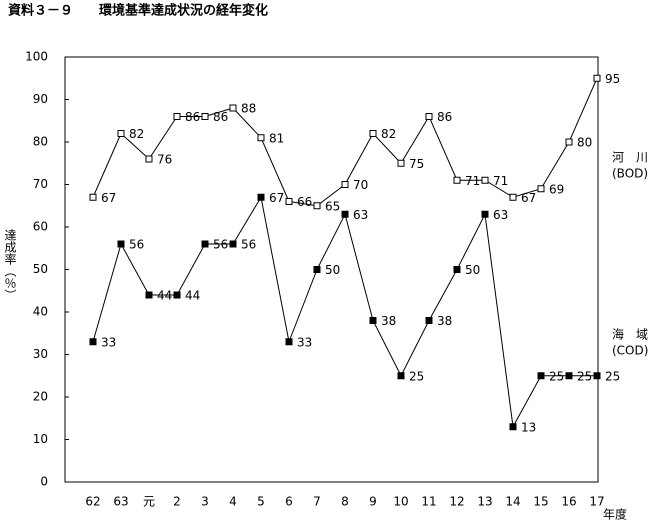 This screenshot has height=526, width=654. I want to click on data-label: 81, so click(276, 138).